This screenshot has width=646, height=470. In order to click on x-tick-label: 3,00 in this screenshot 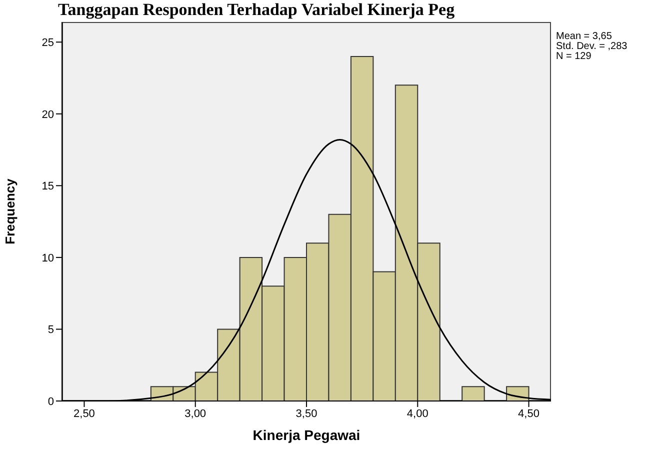, I will do `click(195, 414)`.